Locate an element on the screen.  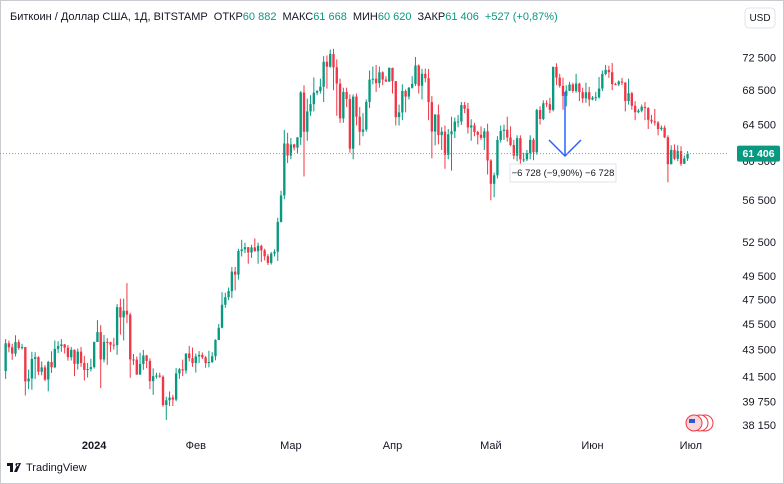
y-tick-label: 49 500 is located at coordinates (759, 277).